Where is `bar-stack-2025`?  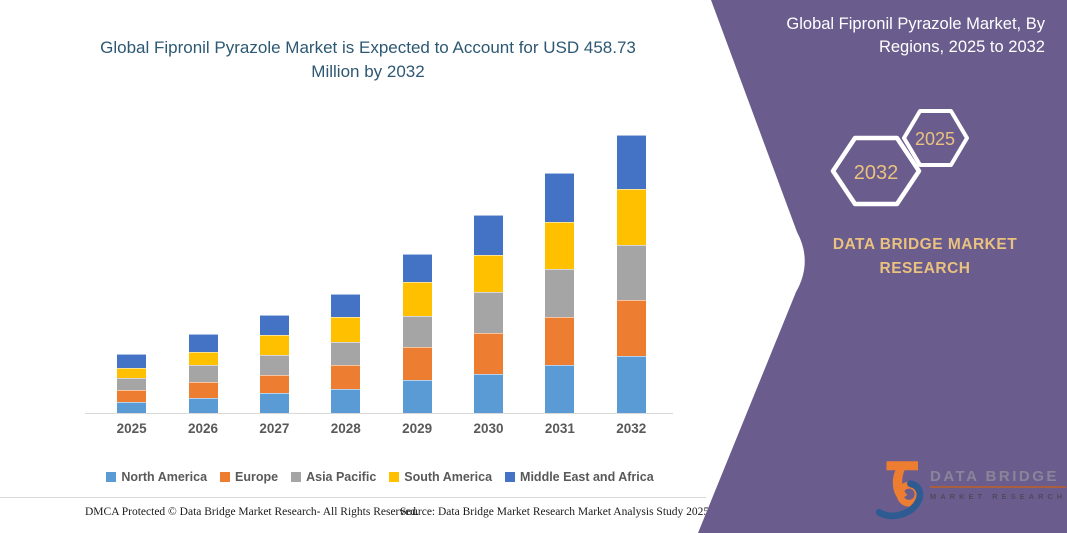 bar-stack-2025 is located at coordinates (132, 383).